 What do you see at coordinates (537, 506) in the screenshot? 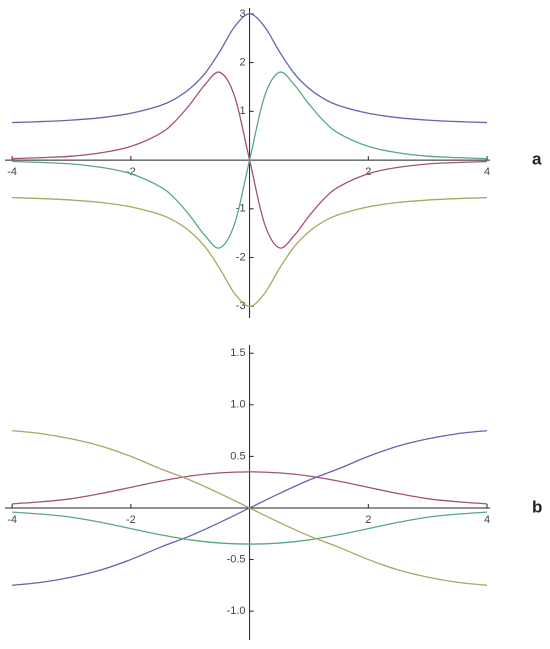
I see `panel-label: b` at bounding box center [537, 506].